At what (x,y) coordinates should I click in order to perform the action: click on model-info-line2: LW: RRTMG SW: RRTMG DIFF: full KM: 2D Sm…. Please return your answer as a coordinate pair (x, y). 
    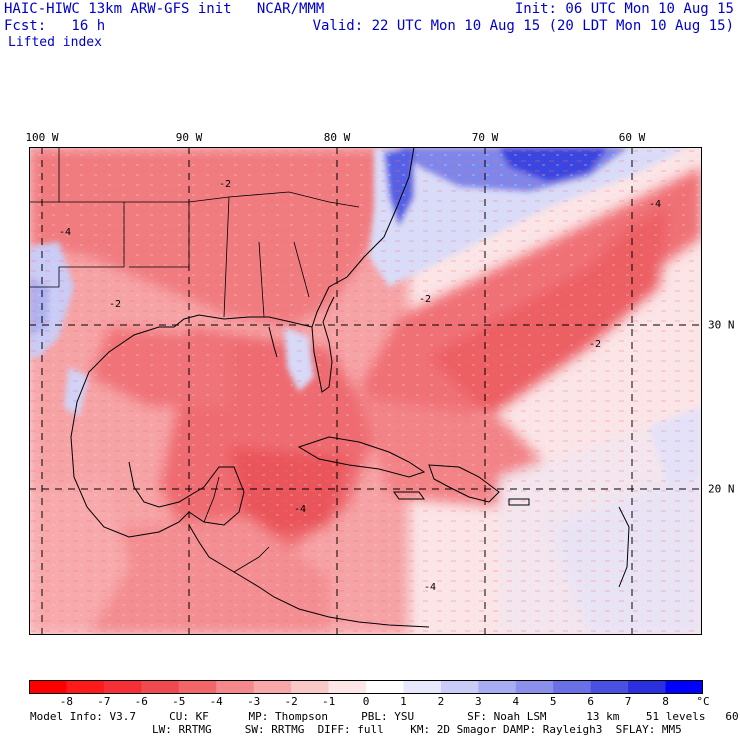
    Looking at the image, I should click on (417, 729).